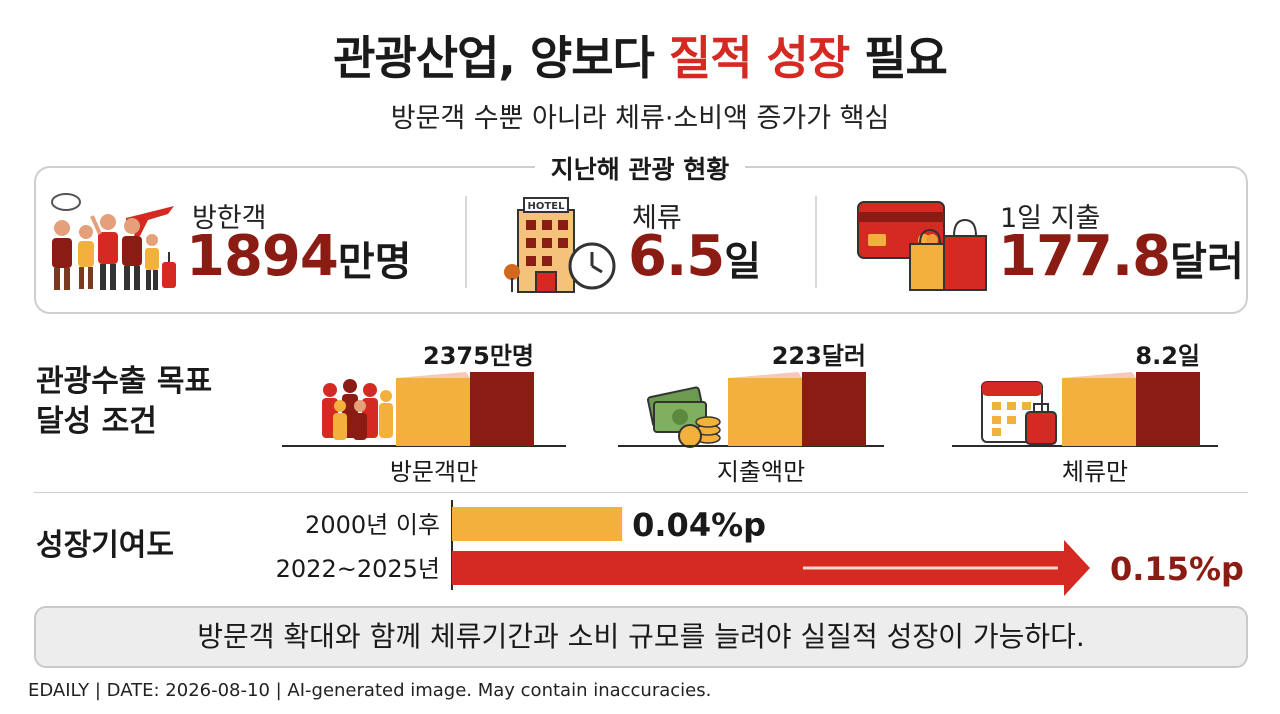  What do you see at coordinates (113, 241) in the screenshot?
I see `tourists-icon` at bounding box center [113, 241].